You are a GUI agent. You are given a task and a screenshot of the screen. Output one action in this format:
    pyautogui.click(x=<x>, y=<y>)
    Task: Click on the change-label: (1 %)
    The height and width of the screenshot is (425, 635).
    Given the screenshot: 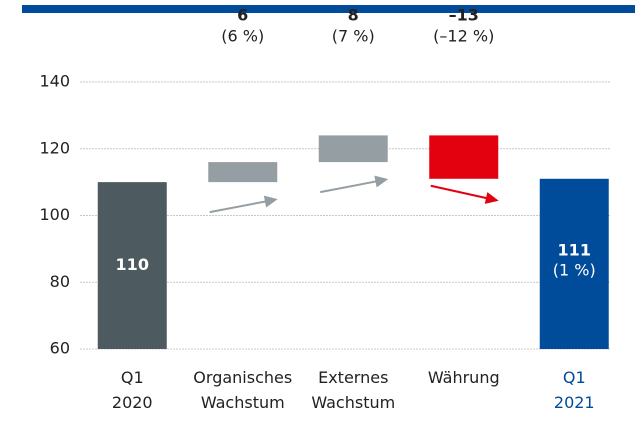 What is the action you would take?
    pyautogui.click(x=574, y=269)
    